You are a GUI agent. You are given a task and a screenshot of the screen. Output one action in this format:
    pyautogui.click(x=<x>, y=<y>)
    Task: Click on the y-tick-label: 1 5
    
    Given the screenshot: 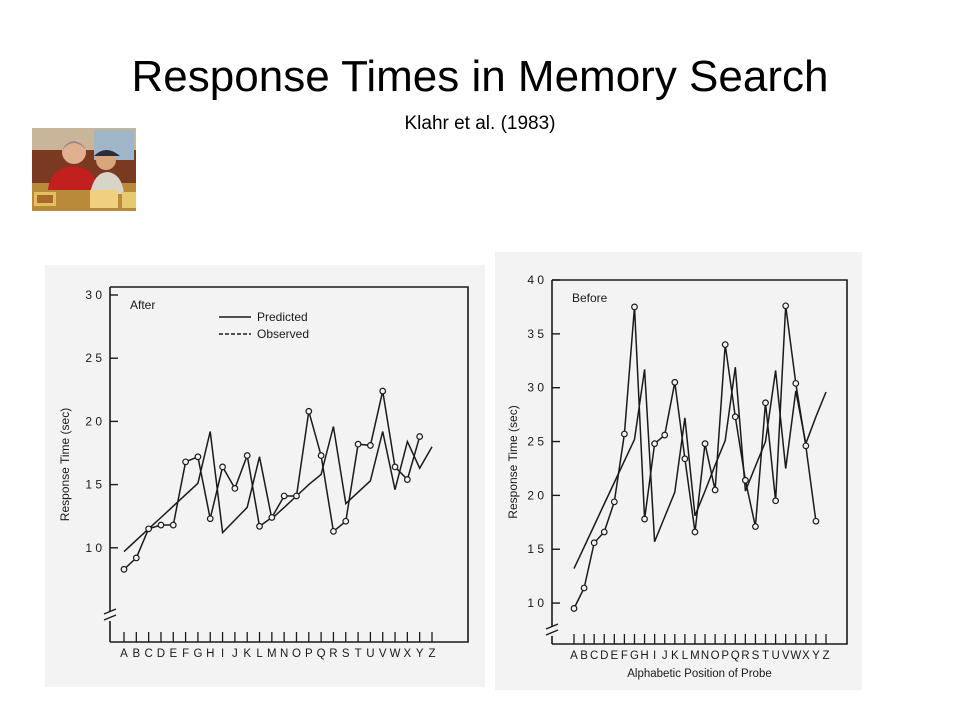 What is the action you would take?
    pyautogui.click(x=93, y=485)
    